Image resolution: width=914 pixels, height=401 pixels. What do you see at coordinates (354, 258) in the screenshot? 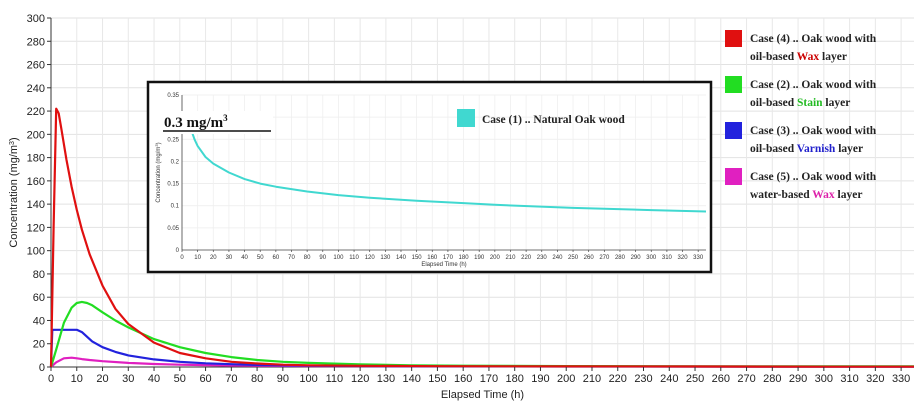
I see `inset-x-tick-label: 110` at bounding box center [354, 258].